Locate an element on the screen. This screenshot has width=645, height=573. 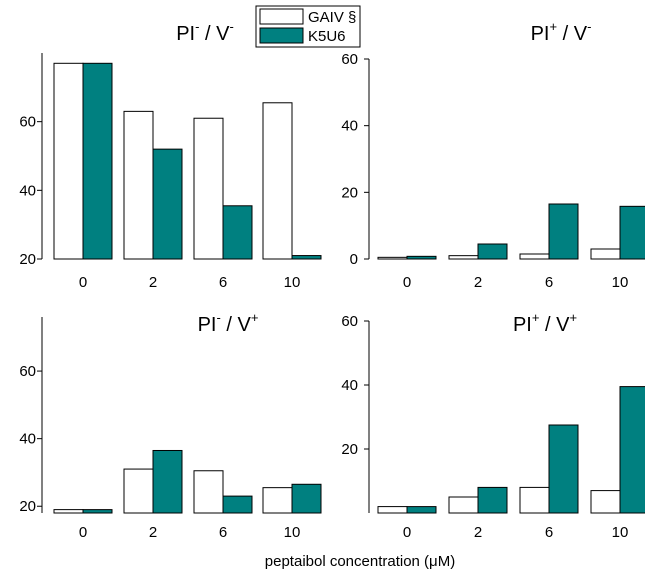
panel-title: PI- / V+ is located at coordinates (228, 323).